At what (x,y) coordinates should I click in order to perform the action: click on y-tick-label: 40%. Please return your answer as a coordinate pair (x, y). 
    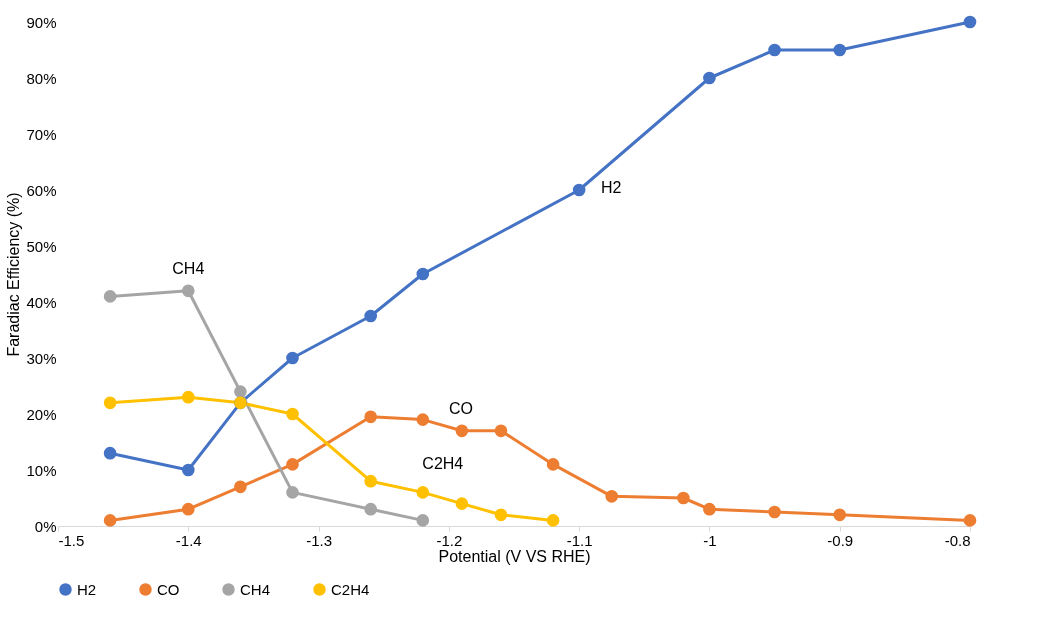
    Looking at the image, I should click on (41, 302).